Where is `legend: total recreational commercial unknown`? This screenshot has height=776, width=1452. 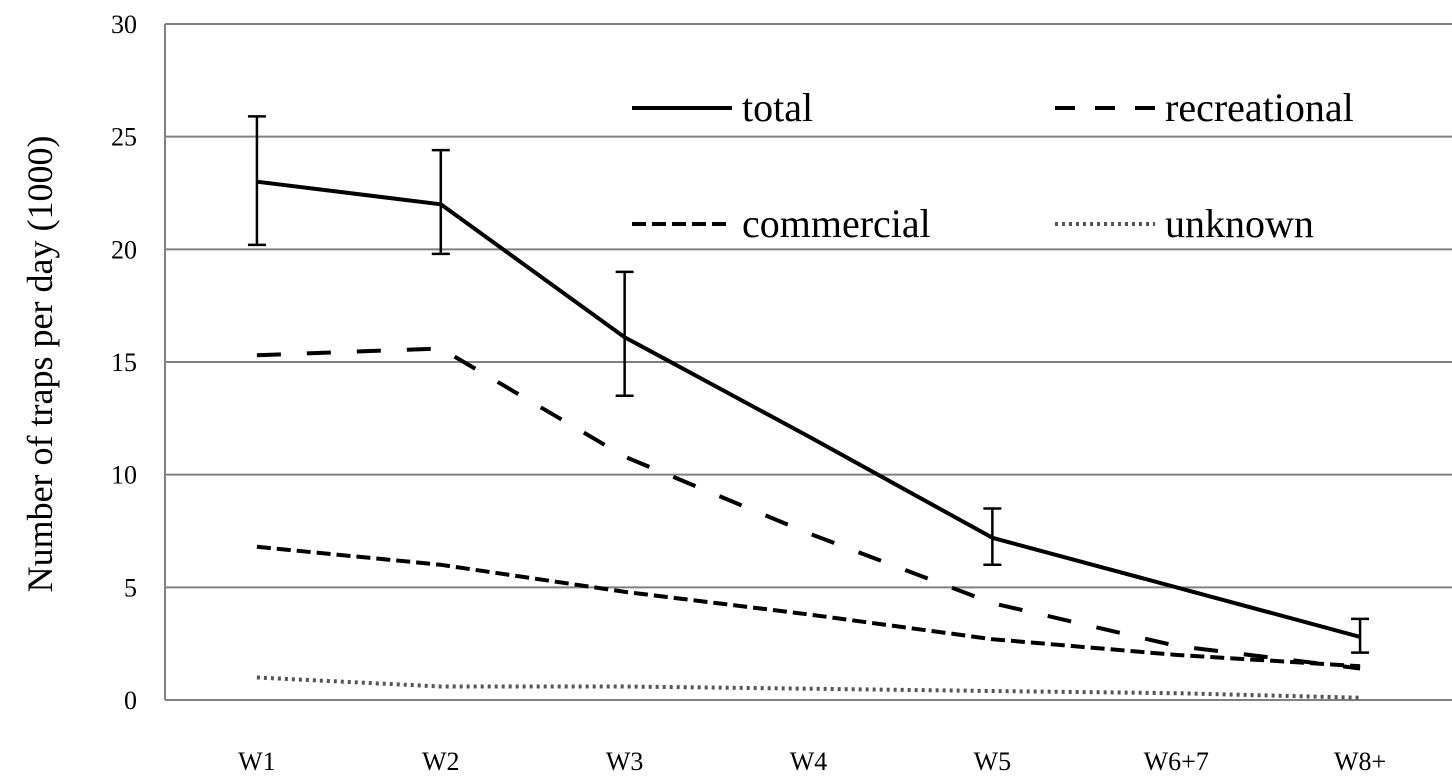
legend: total recreational commercial unknown is located at coordinates (993, 165).